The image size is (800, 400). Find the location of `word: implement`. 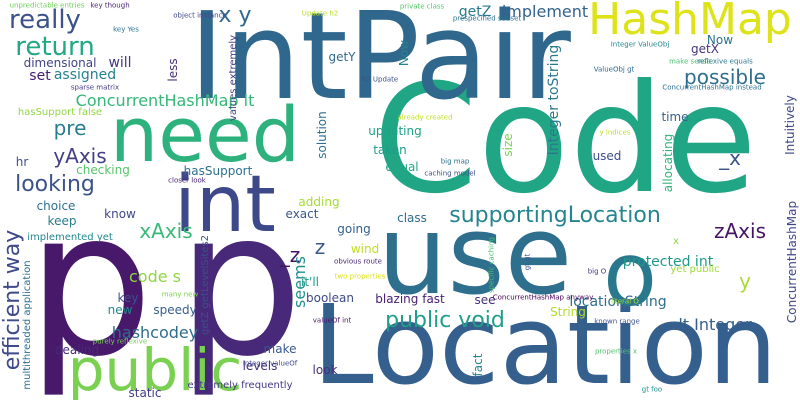

word: implement is located at coordinates (545, 11).